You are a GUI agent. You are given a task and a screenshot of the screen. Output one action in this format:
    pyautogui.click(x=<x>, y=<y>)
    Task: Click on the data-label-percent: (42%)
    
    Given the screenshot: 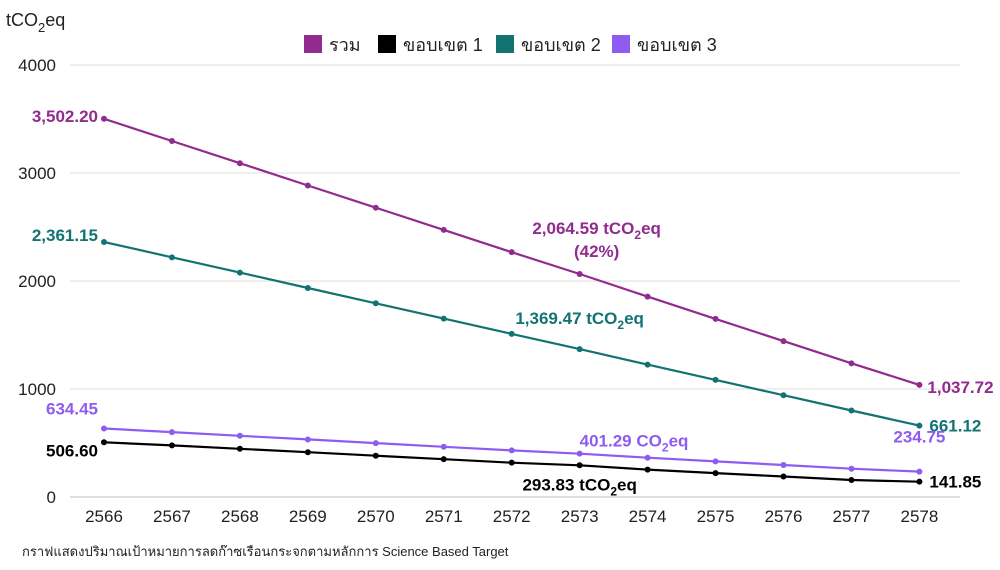 What is the action you would take?
    pyautogui.click(x=596, y=251)
    